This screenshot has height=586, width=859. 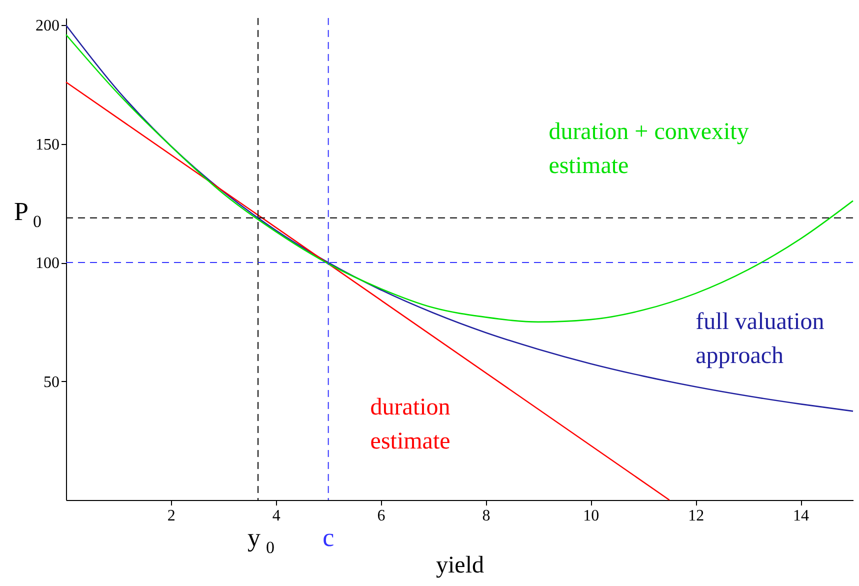 I want to click on x-axis-title: yield, so click(x=460, y=565).